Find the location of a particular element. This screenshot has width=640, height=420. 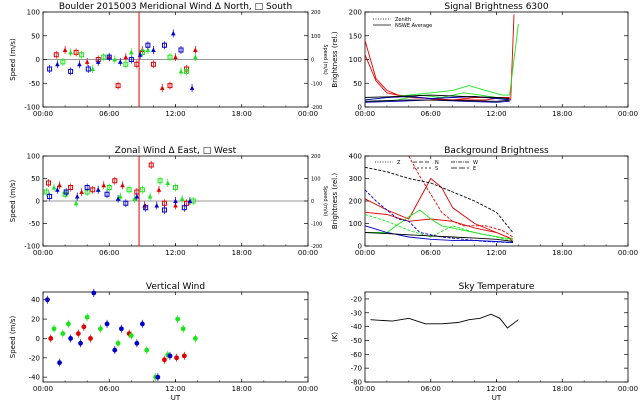

right-tick-label: 100 is located at coordinates (316, 180).